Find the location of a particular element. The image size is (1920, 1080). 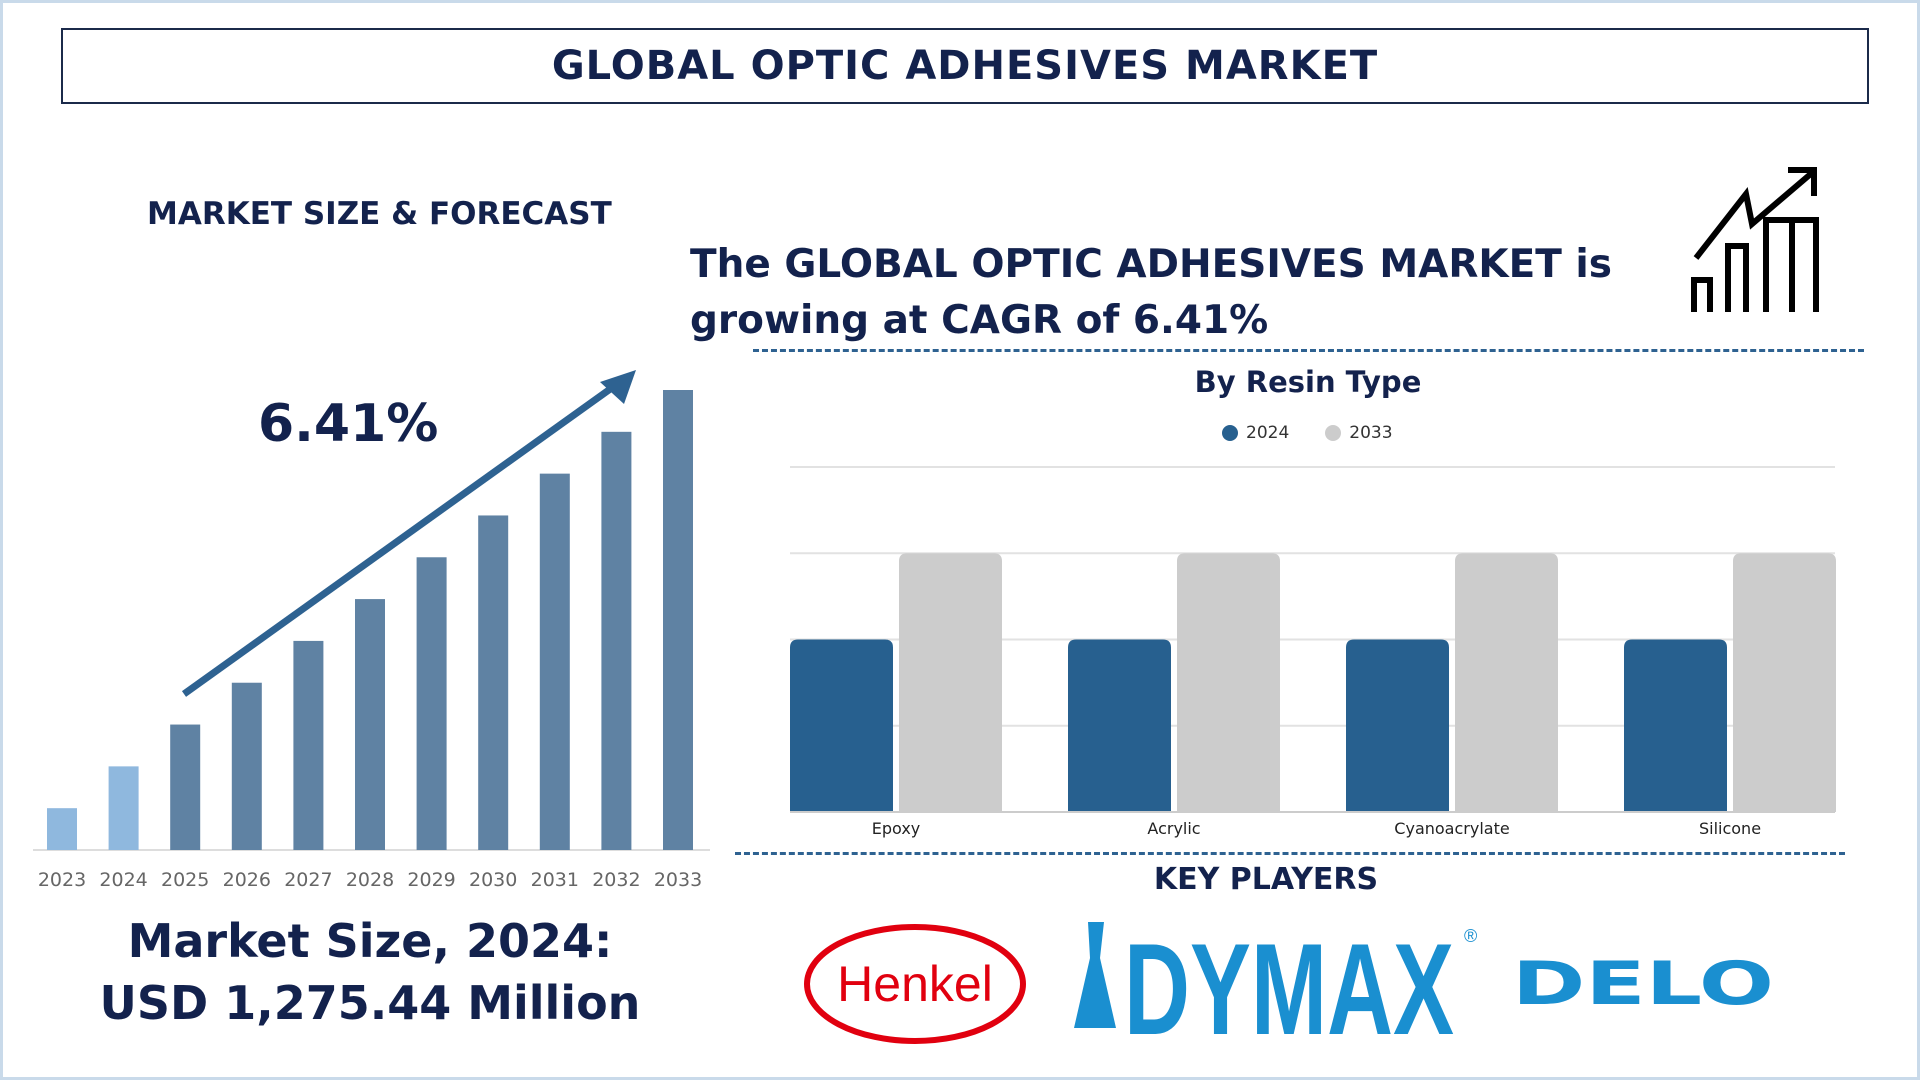

dymax-logo: DYMAX ® is located at coordinates (1275, 981).